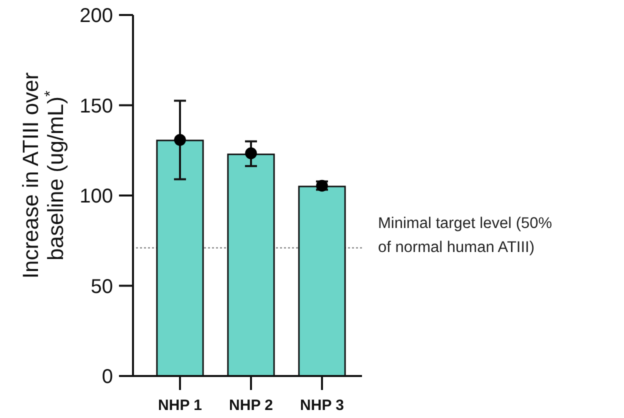  What do you see at coordinates (180, 405) in the screenshot?
I see `x-tick-label: NHP 1` at bounding box center [180, 405].